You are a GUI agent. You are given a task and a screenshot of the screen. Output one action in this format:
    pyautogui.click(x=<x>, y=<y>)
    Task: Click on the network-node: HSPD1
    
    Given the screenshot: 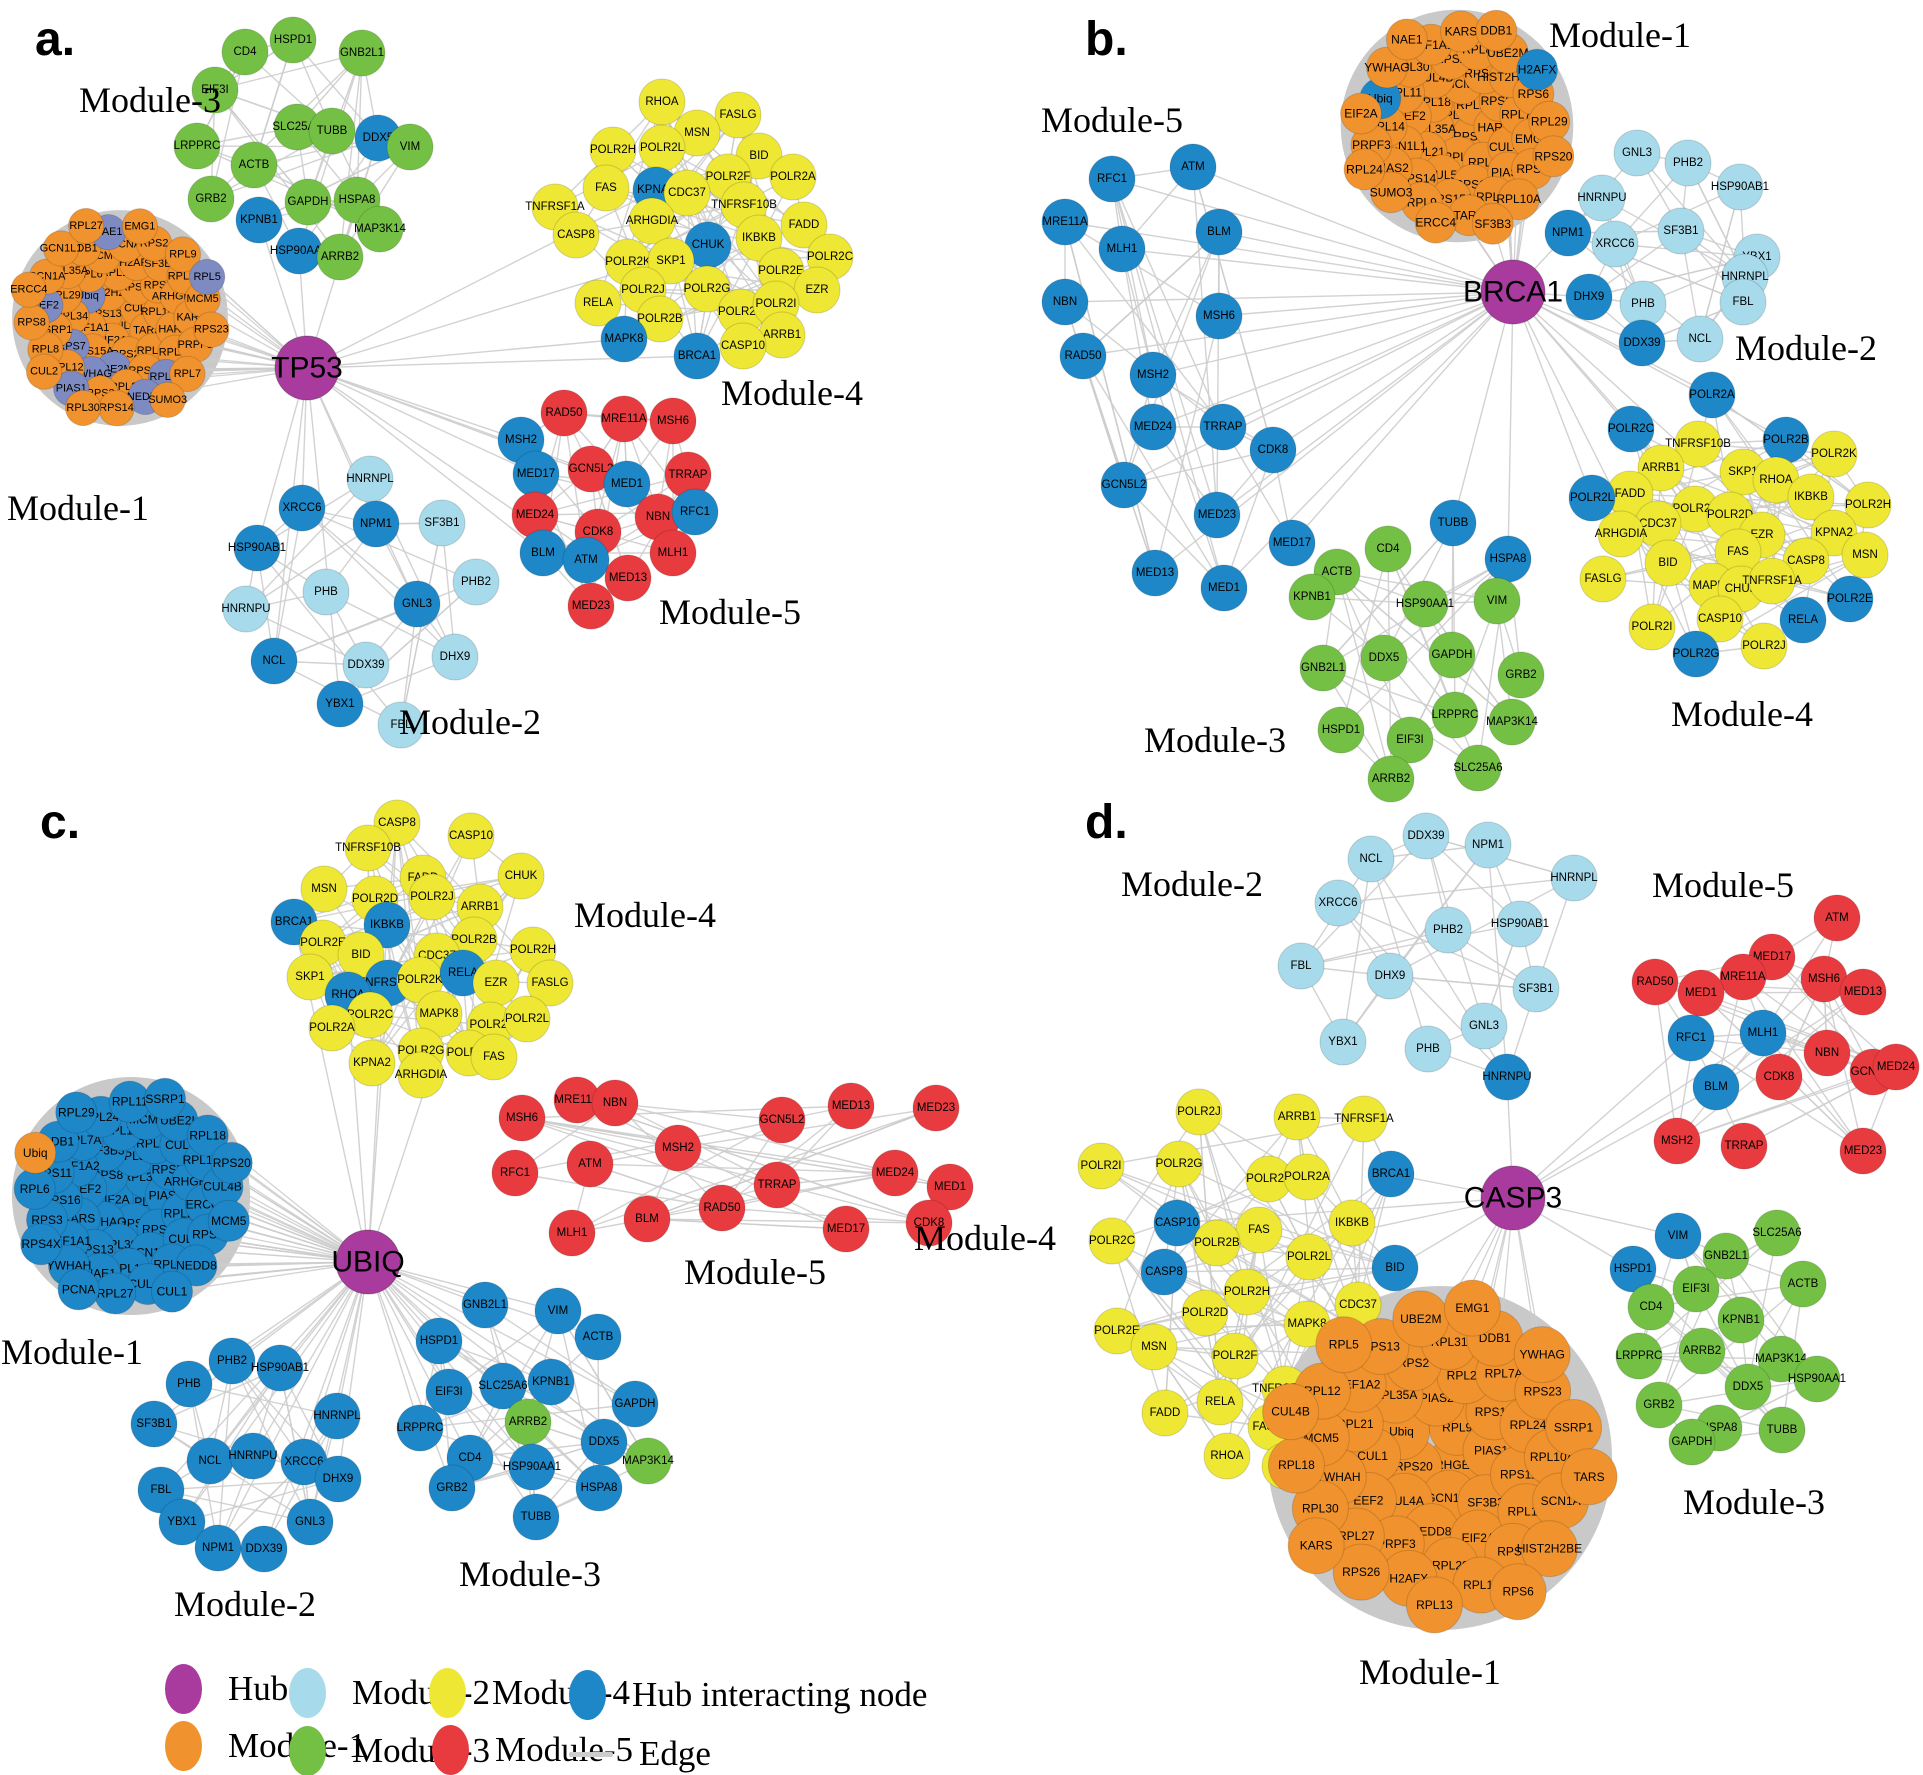 What is the action you would take?
    pyautogui.click(x=1341, y=730)
    